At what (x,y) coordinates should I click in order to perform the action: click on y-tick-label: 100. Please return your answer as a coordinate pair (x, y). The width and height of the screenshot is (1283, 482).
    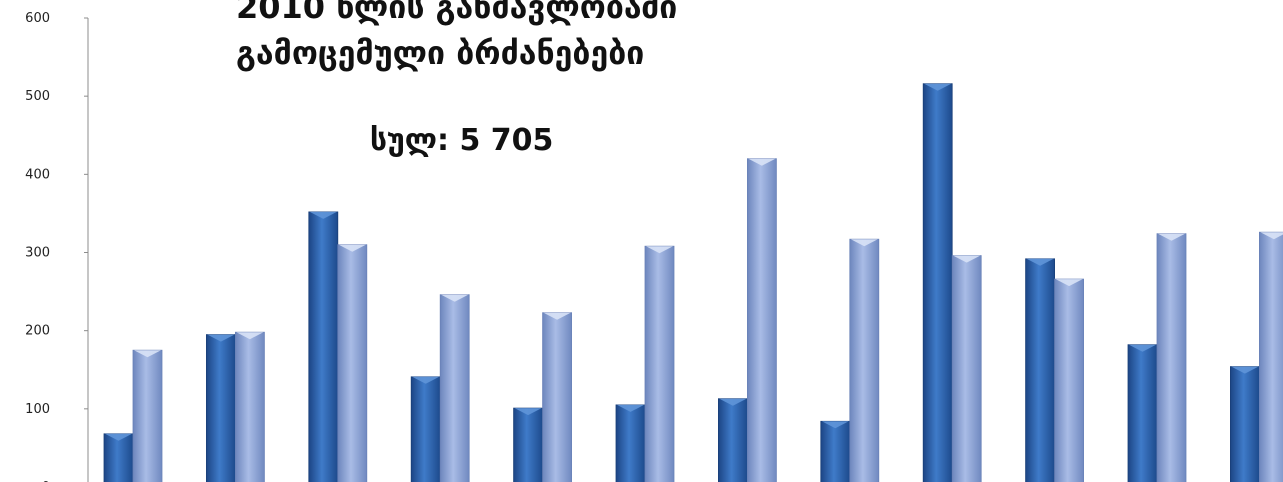
    Looking at the image, I should click on (37, 409).